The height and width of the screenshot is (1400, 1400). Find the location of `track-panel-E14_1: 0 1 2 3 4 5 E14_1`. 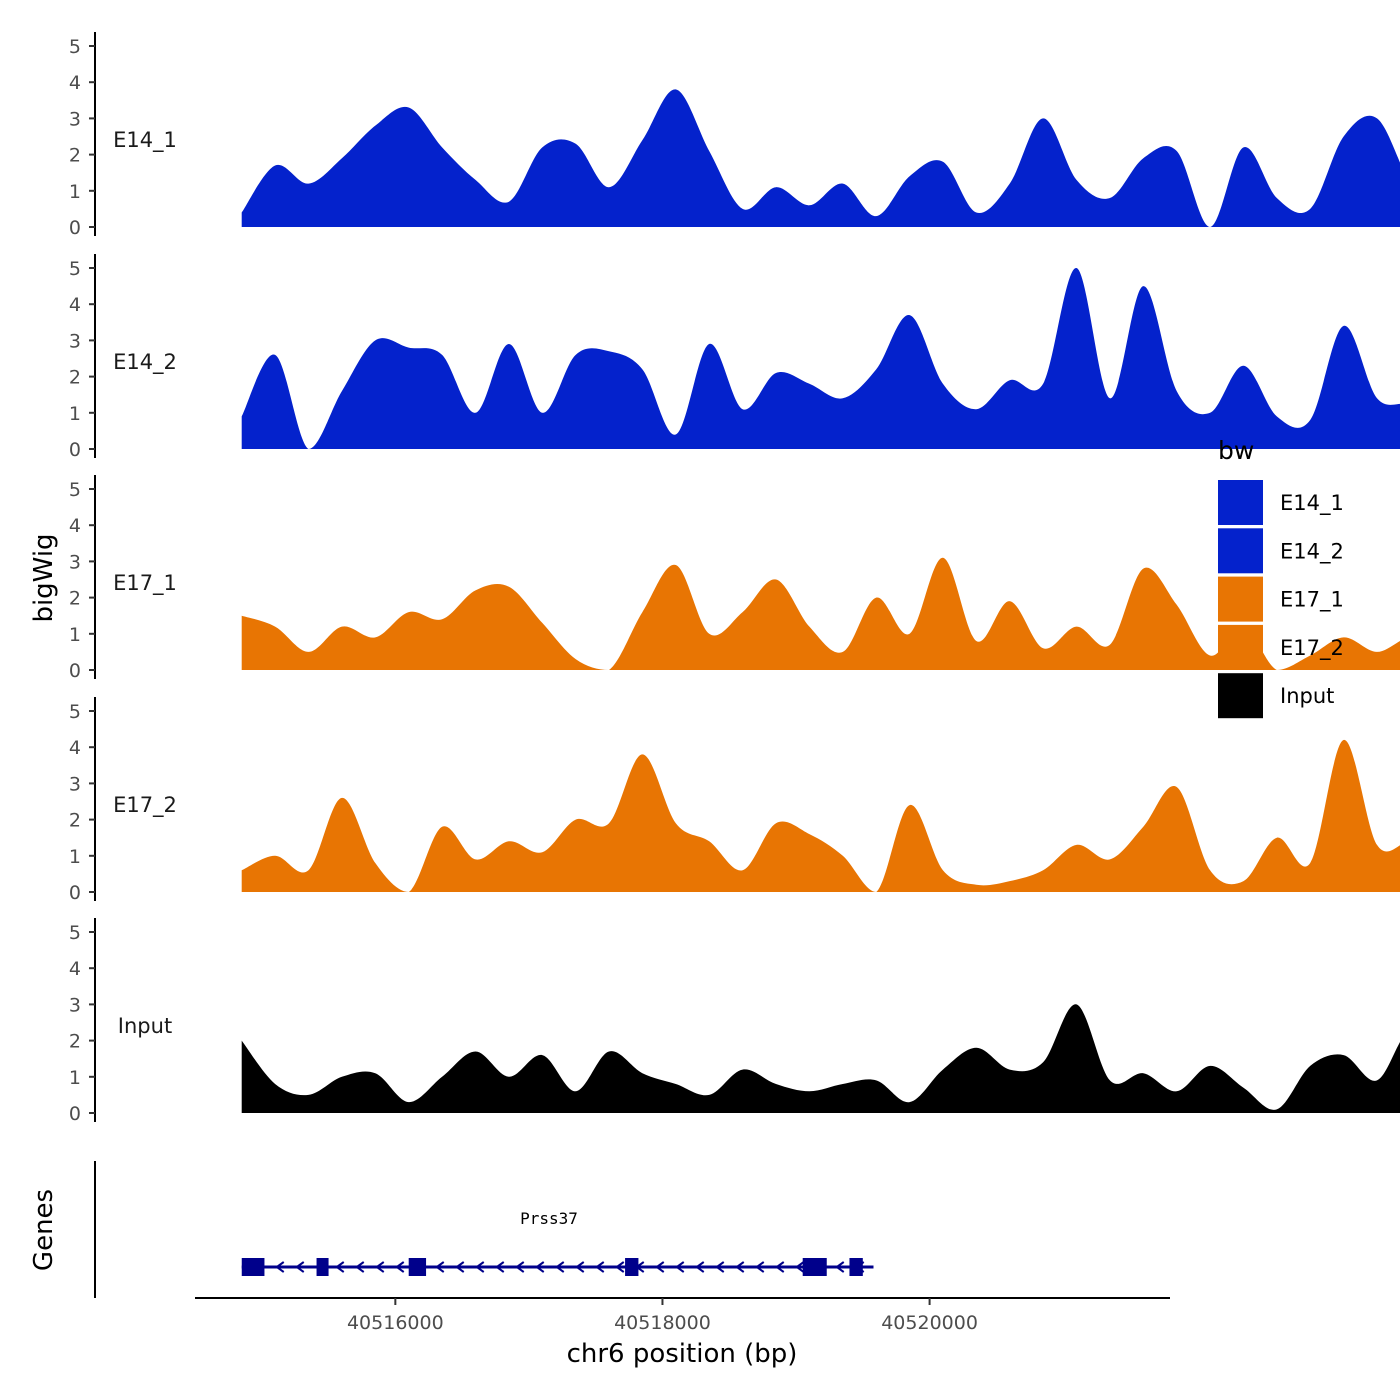

track-panel-E14_1: 0 1 2 3 4 5 E14_1 is located at coordinates (734, 135).